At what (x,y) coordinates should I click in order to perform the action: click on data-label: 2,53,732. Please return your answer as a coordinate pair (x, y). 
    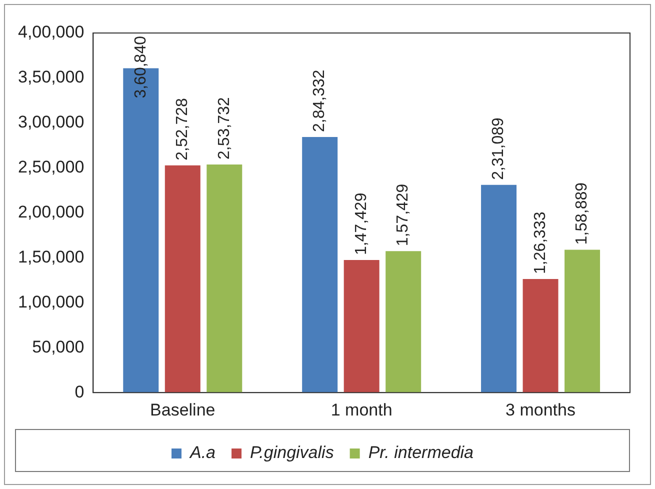
    Looking at the image, I should click on (224, 128).